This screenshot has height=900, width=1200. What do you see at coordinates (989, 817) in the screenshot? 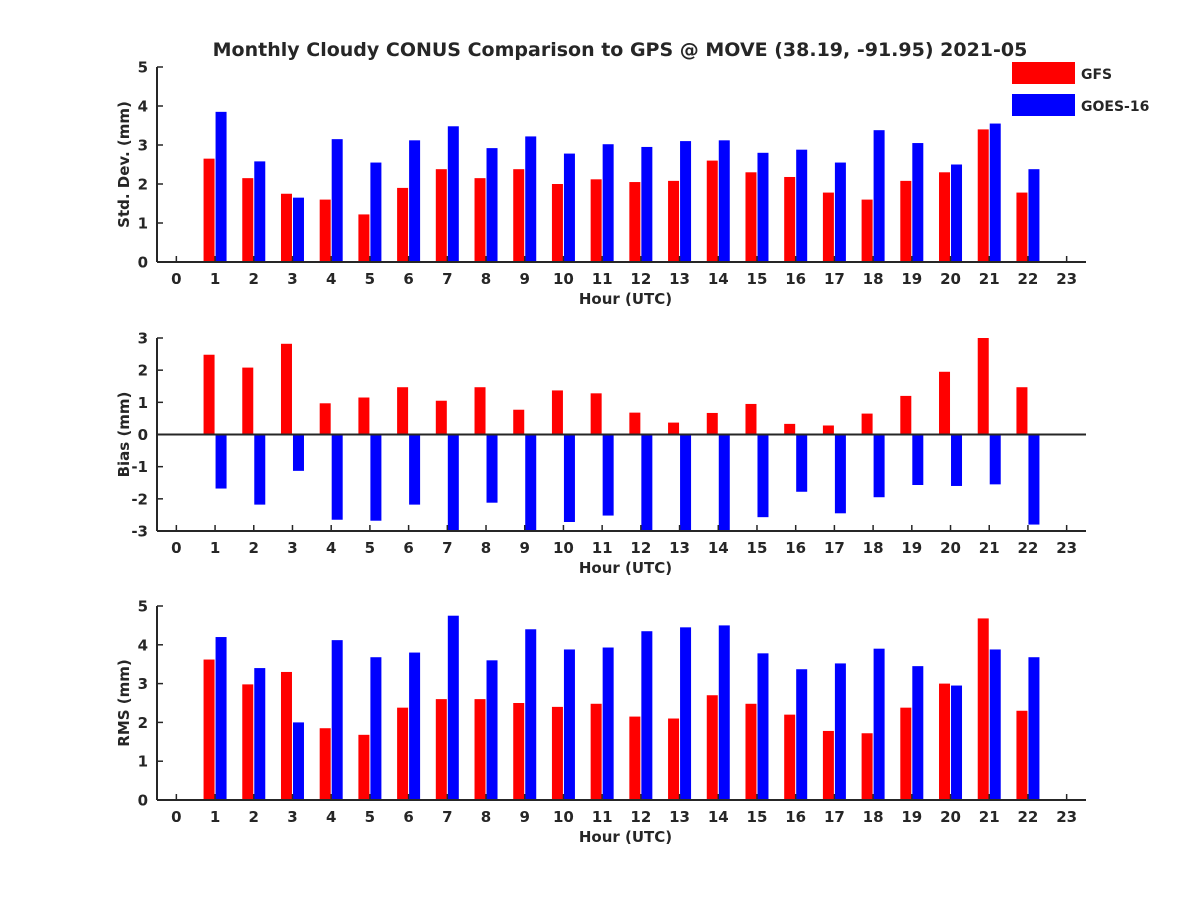
I see `rms-x-tick-label-21: 21` at bounding box center [989, 817].